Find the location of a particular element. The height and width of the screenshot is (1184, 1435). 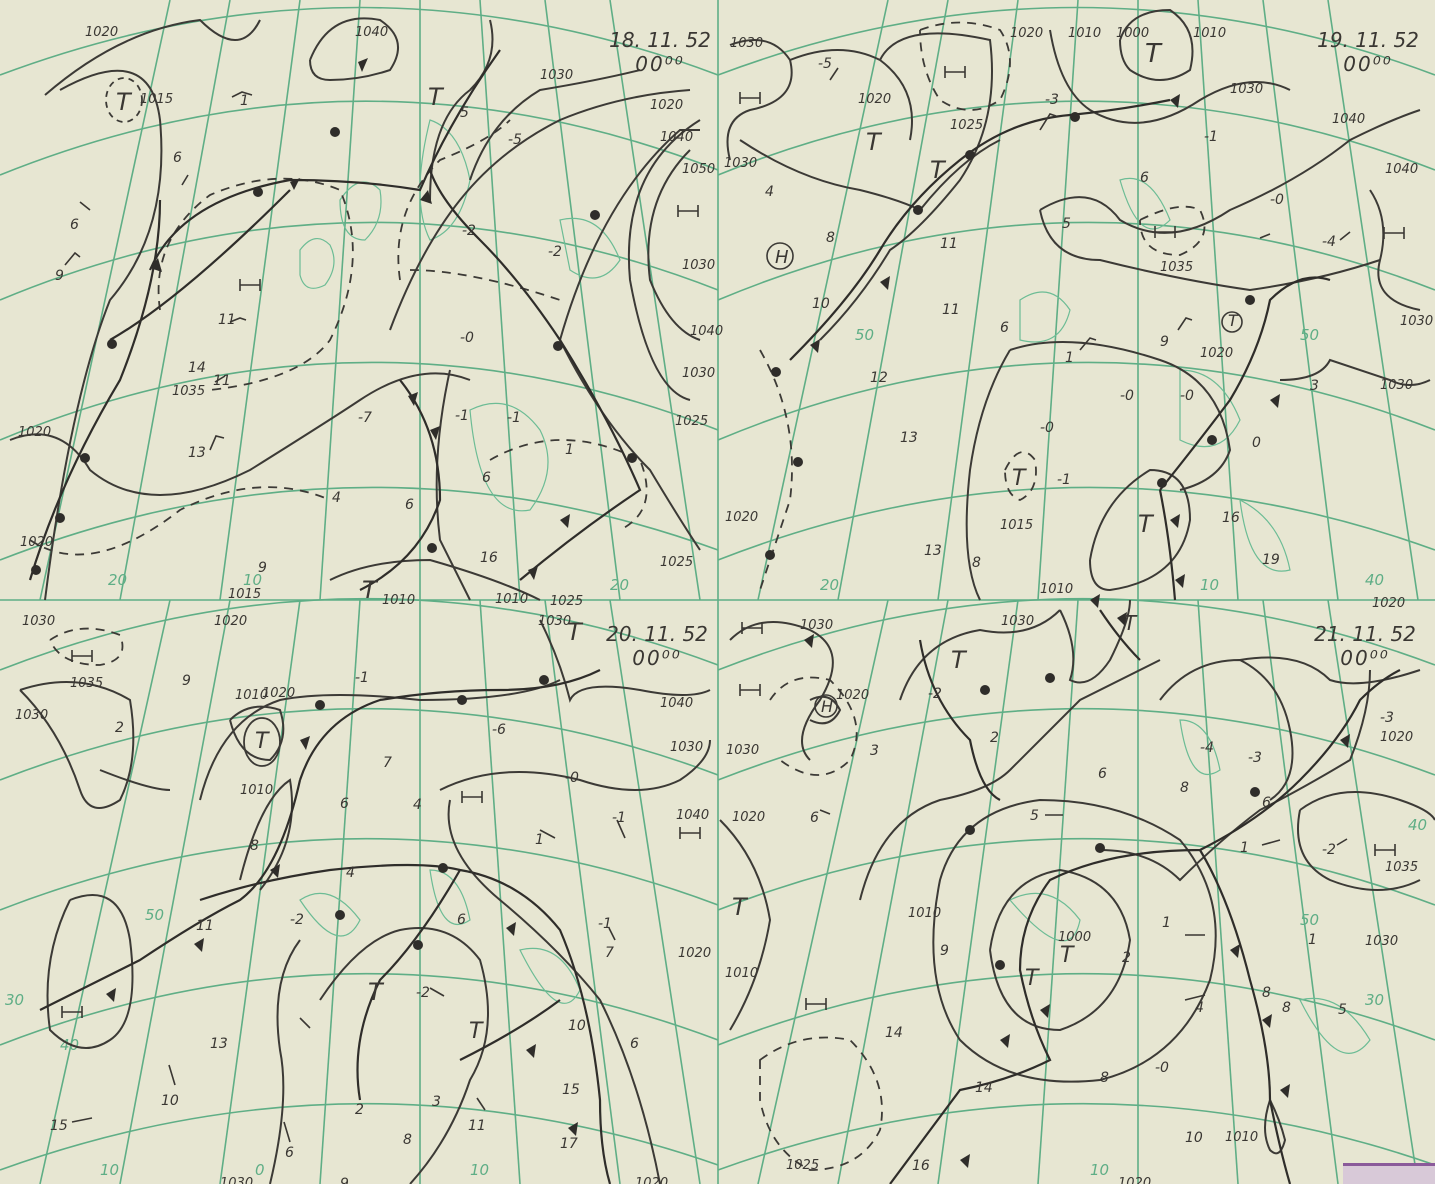

svg-text: 20 is located at coordinates (829, 585).